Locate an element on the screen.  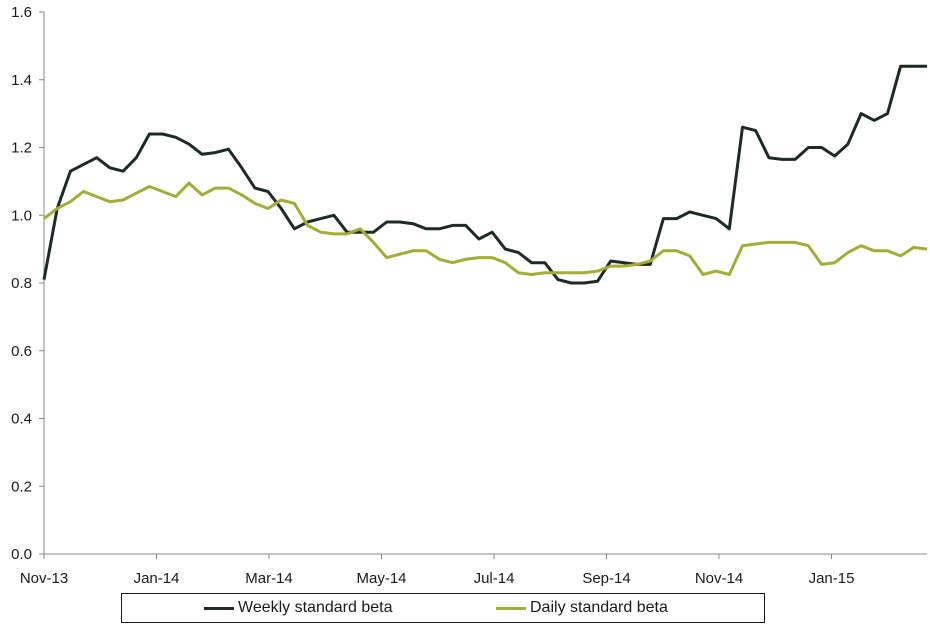
y-ticks: 0.0 0.2 0.4 0.6 0.8 1.0 1.2 1.4 1.6 is located at coordinates (27, 283).